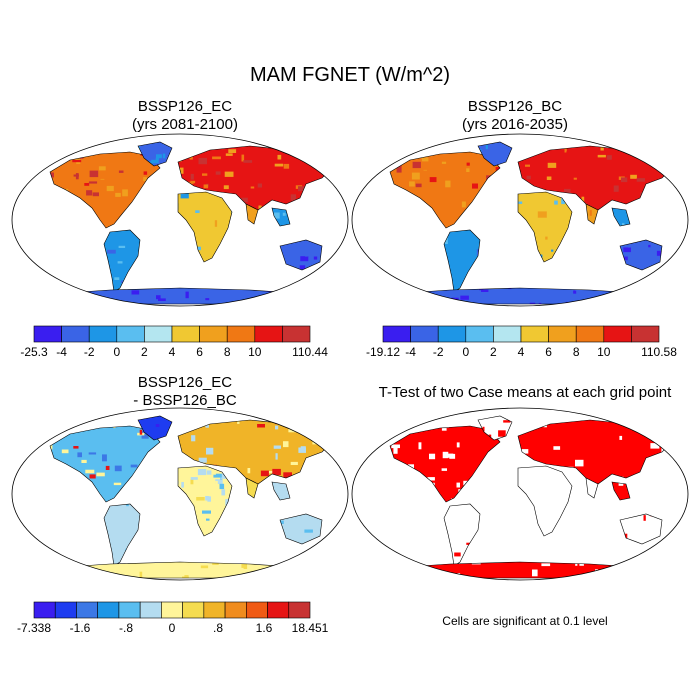 Image resolution: width=700 pixels, height=700 pixels. I want to click on panel-title-bl: BSSP126_EC - BSSP126_BC, so click(185, 392).